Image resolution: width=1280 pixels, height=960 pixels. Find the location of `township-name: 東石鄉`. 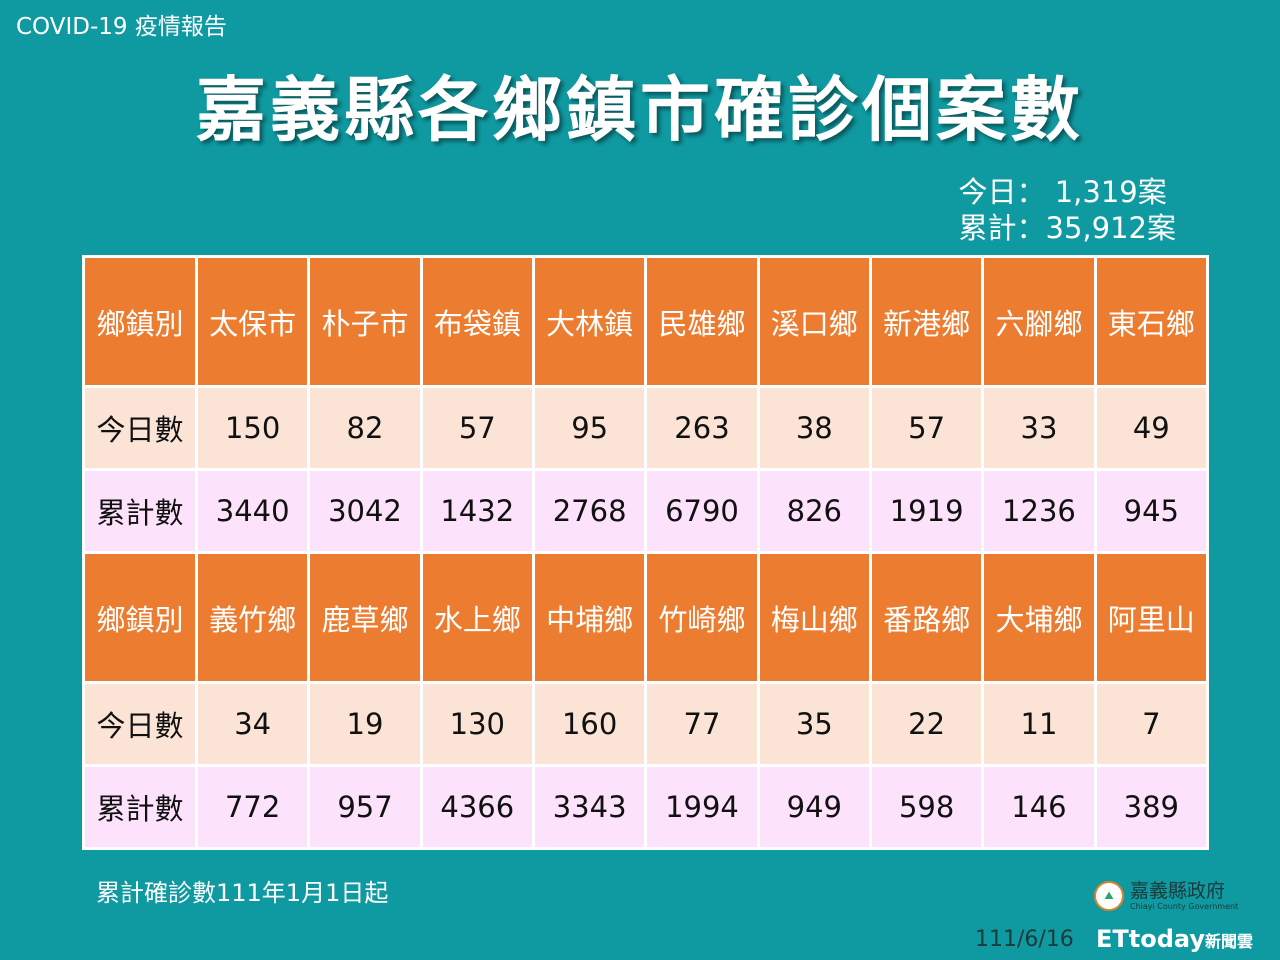

township-name: 東石鄉 is located at coordinates (1151, 321).